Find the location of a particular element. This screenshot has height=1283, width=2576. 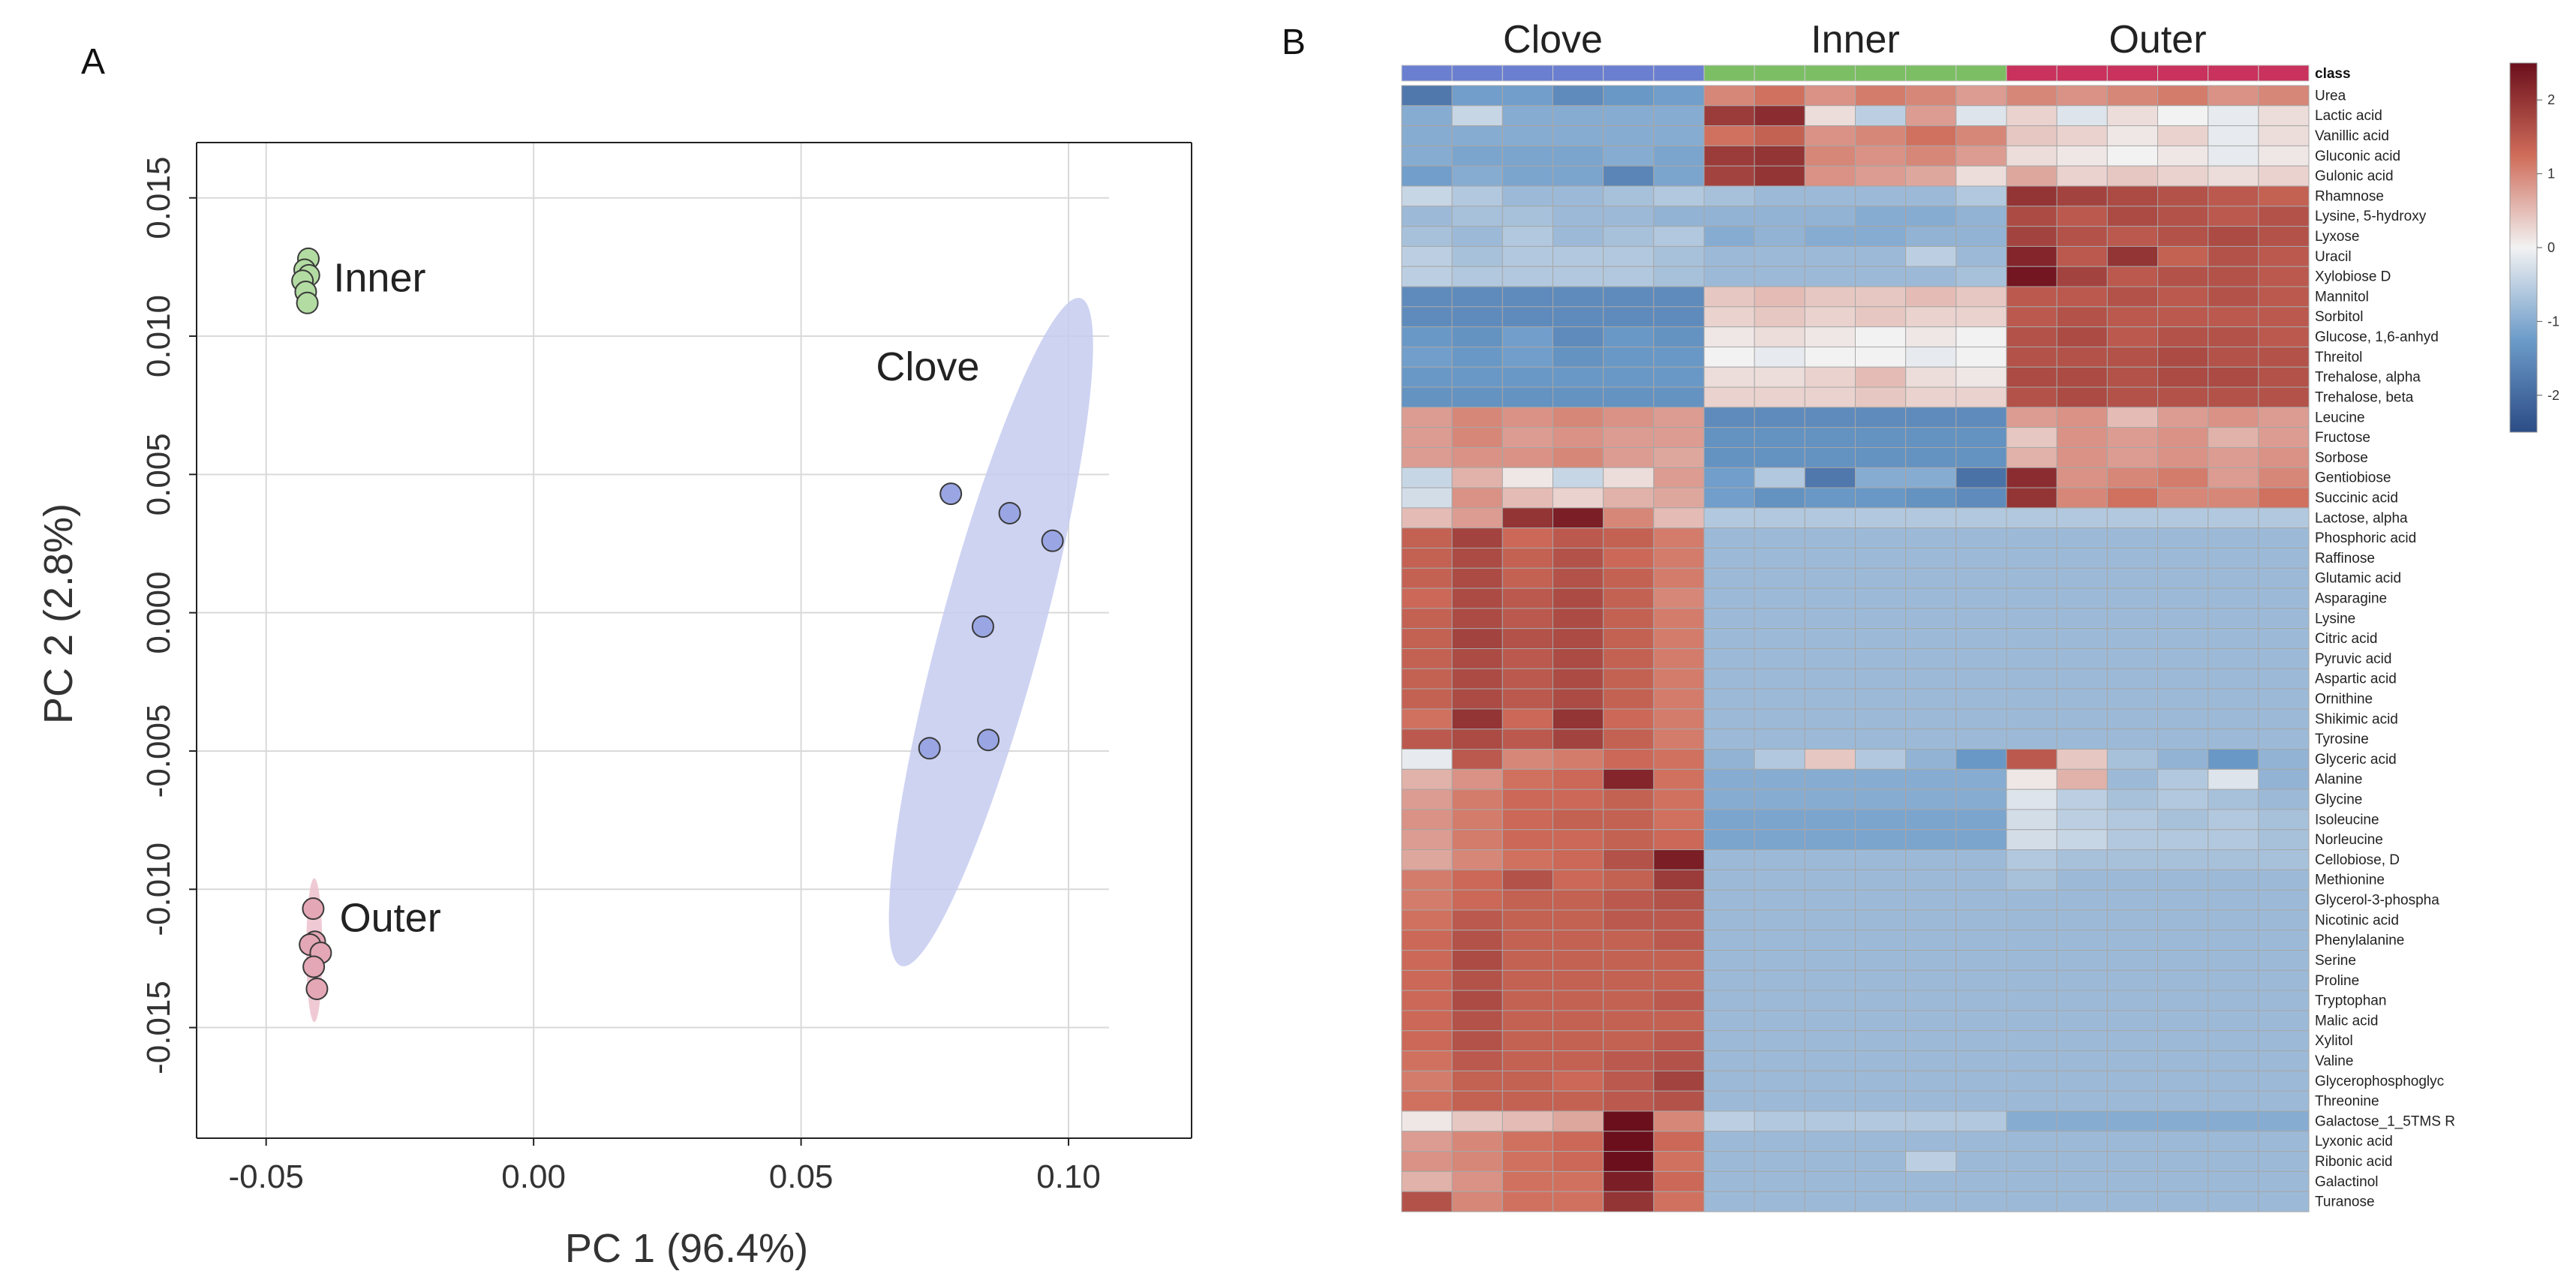

heatmap-row-label: Glutamic acid is located at coordinates (2358, 579).